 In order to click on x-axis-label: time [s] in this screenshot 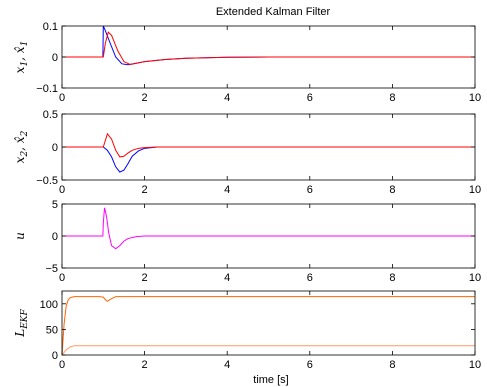, I will do `click(270, 380)`.